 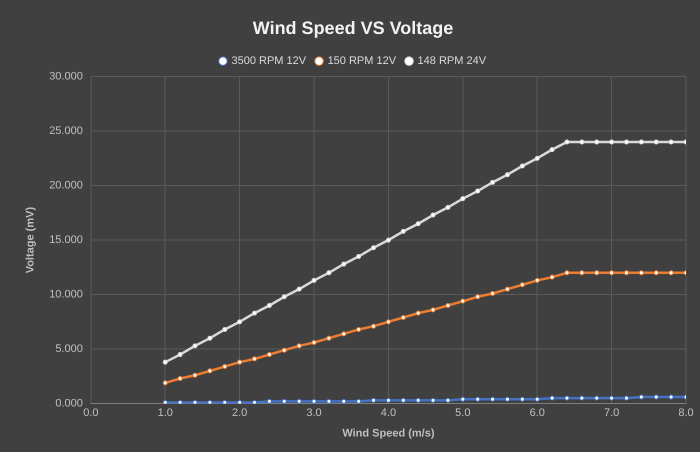 What do you see at coordinates (269, 61) in the screenshot?
I see `legend-label: 3500 RPM 12V` at bounding box center [269, 61].